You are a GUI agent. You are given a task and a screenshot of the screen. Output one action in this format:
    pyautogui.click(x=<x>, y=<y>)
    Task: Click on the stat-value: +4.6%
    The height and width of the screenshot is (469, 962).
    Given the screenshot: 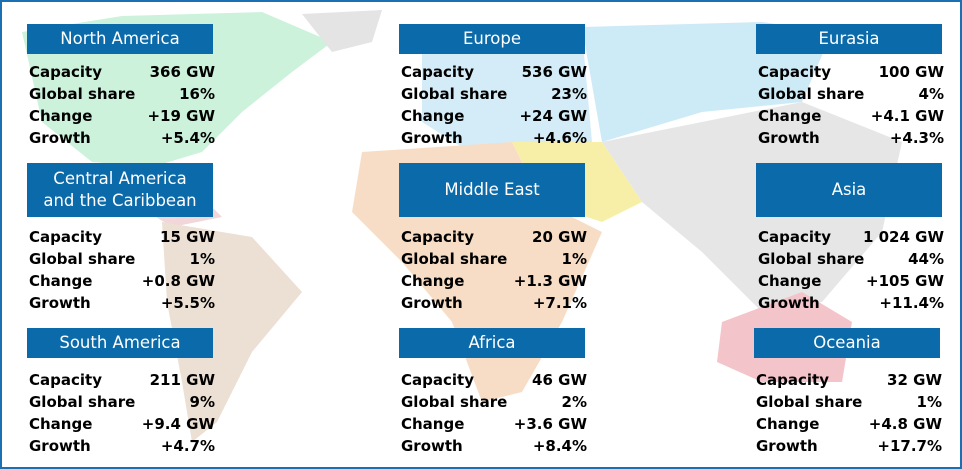 What is the action you would take?
    pyautogui.click(x=559, y=138)
    